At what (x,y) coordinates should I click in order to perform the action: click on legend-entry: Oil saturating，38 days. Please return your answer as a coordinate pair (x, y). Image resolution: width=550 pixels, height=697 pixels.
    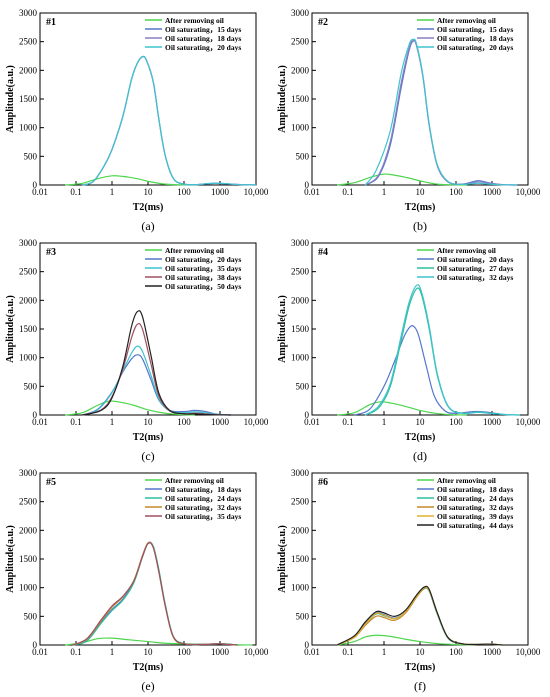
    Looking at the image, I should click on (203, 277).